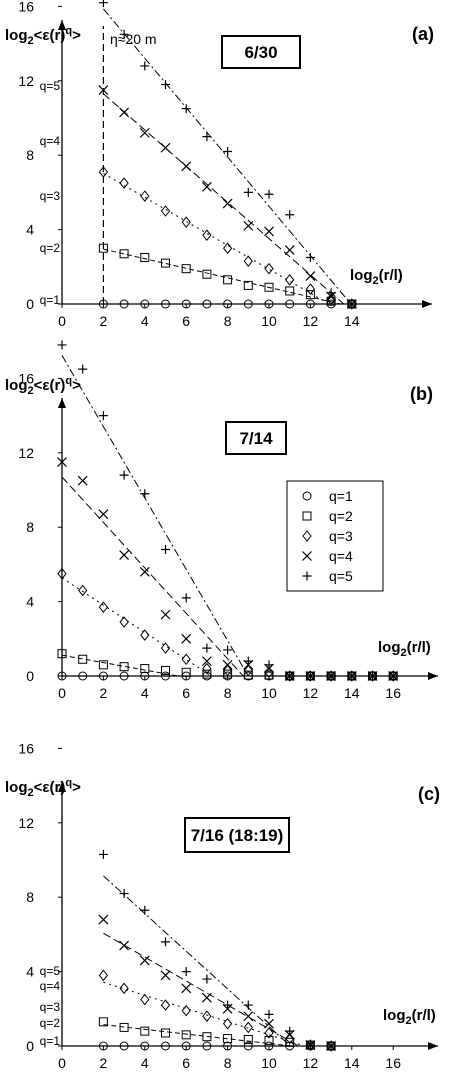  I want to click on y-tick-label: 0, so click(30, 1046).